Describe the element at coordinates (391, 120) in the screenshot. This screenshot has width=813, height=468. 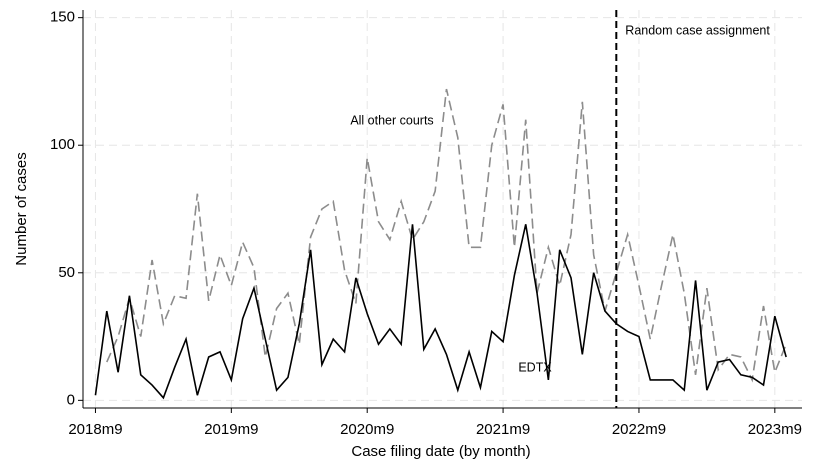
I see `series-label: All other courts` at that location.